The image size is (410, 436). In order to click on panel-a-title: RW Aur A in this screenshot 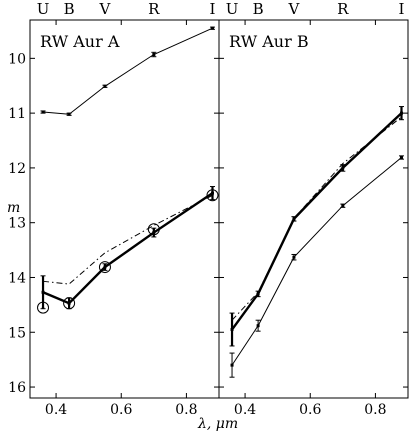, I will do `click(80, 41)`.